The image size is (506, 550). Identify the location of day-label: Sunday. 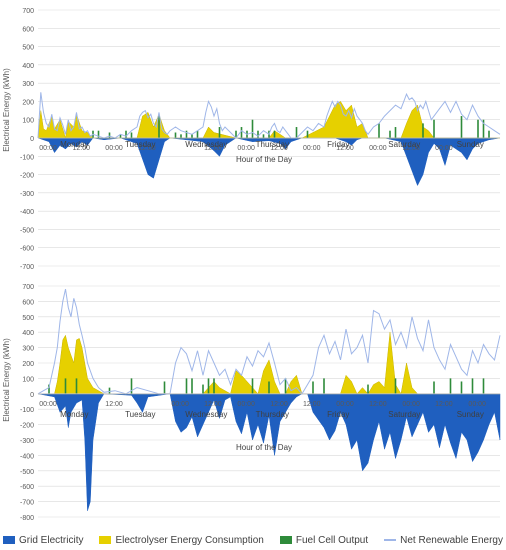
(470, 144).